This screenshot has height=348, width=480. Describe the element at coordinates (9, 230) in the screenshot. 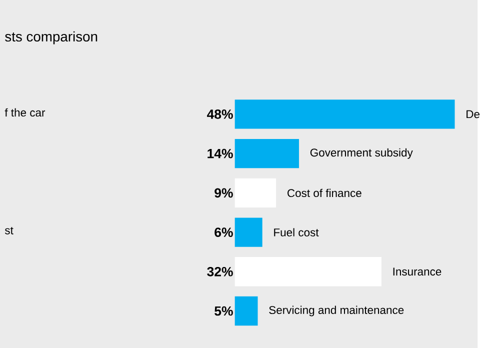

I see `text: st` at that location.